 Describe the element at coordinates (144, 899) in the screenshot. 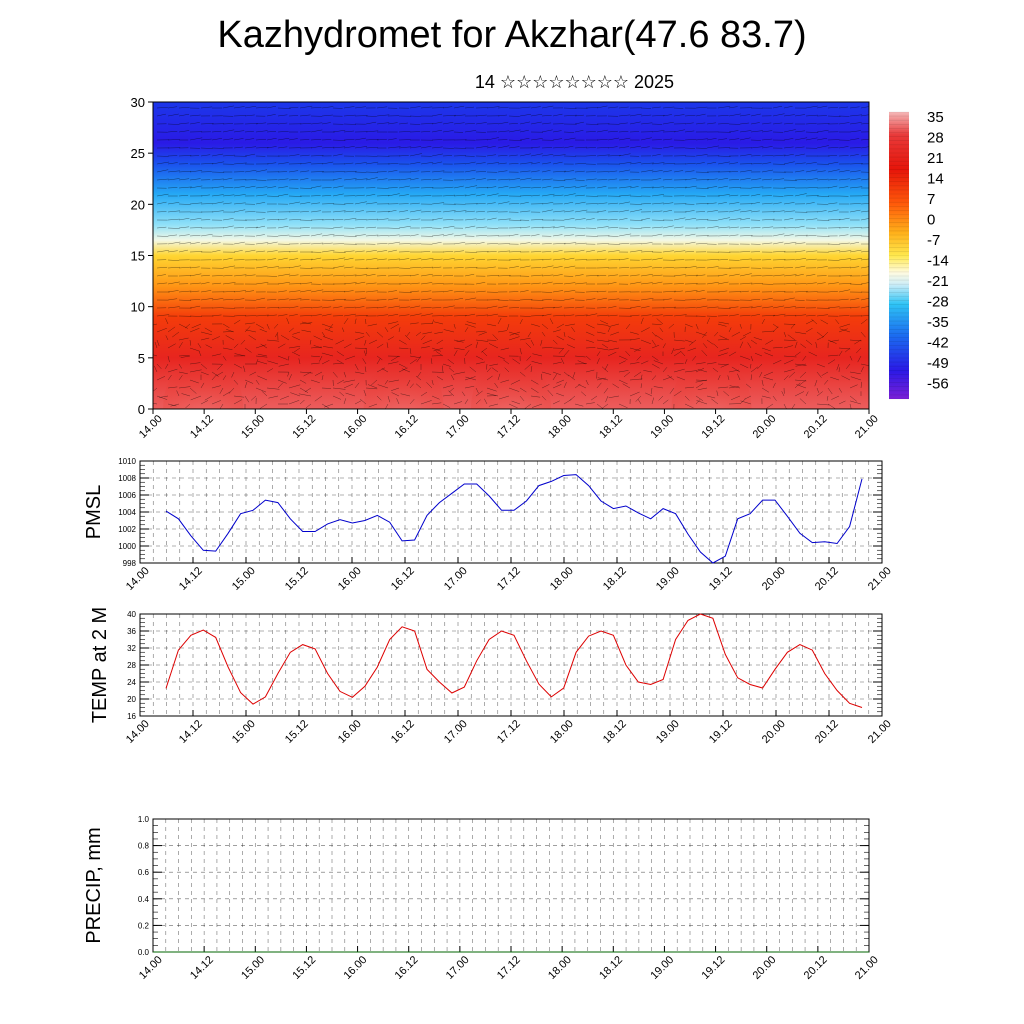

I see `y-tick-label: 0.4` at that location.